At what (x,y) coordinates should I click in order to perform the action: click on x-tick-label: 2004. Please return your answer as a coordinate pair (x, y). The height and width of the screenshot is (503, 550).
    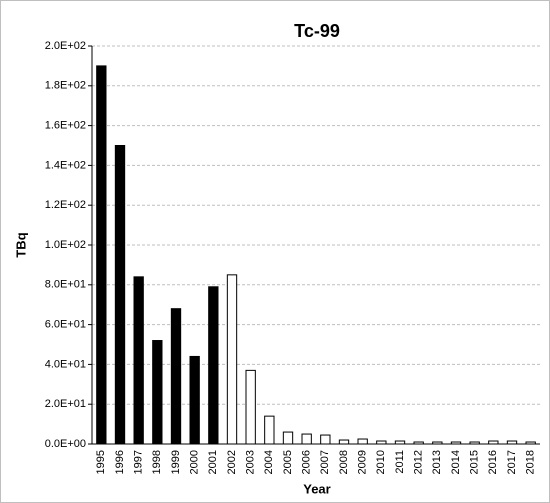
    Looking at the image, I should click on (269, 462).